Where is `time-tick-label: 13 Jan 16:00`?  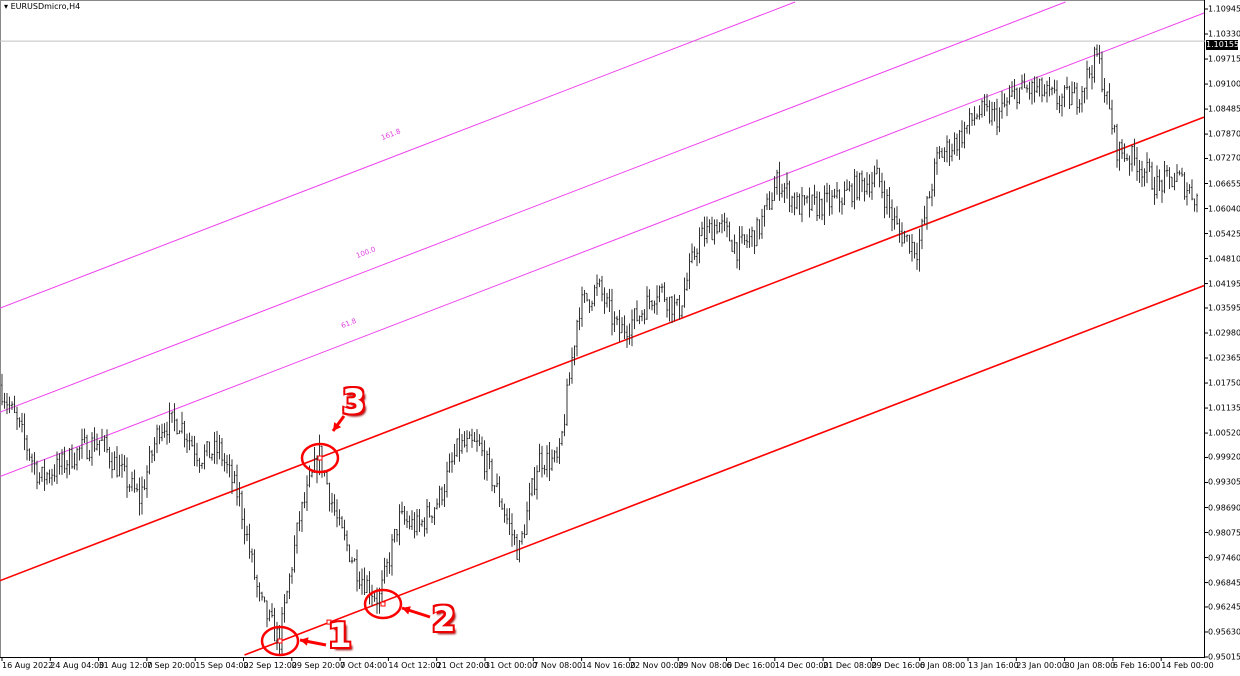 time-tick-label: 13 Jan 16:00 is located at coordinates (993, 665).